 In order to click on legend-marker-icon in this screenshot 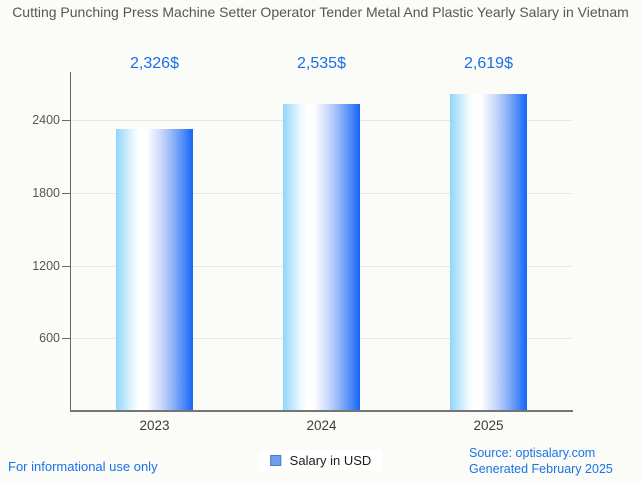, I will do `click(275, 460)`.